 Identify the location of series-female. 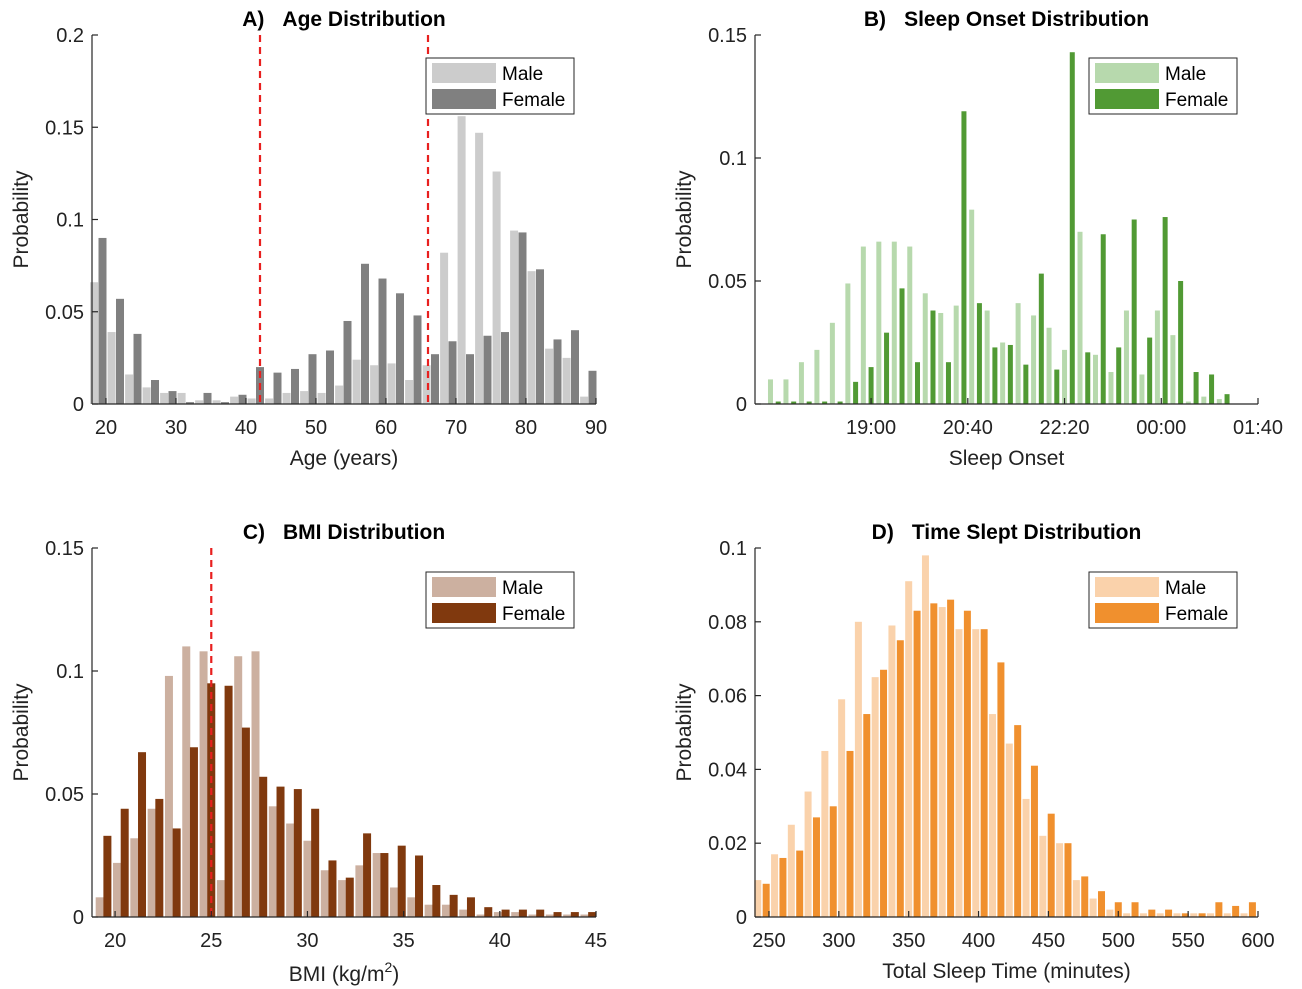
(347, 318).